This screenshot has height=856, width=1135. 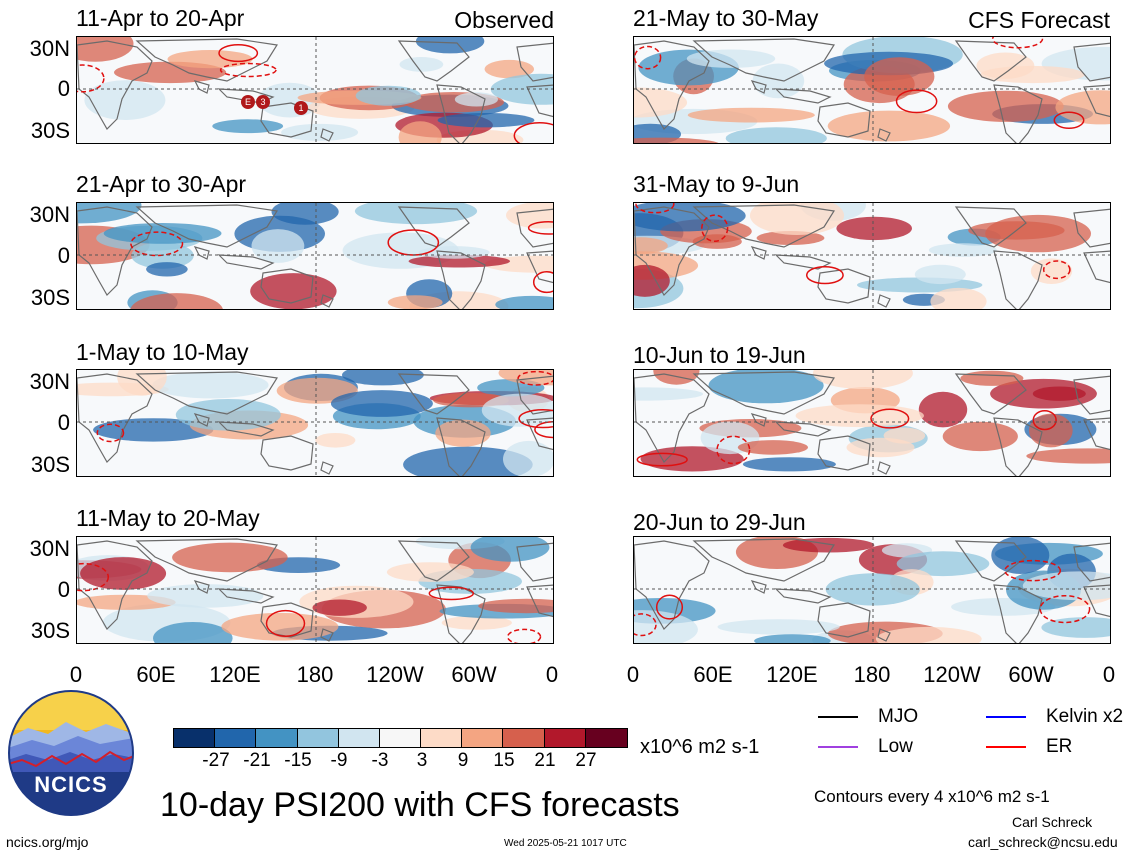 What do you see at coordinates (932, 796) in the screenshot?
I see `contours-note: Contours every 4 x10^6 m2 s-1` at bounding box center [932, 796].